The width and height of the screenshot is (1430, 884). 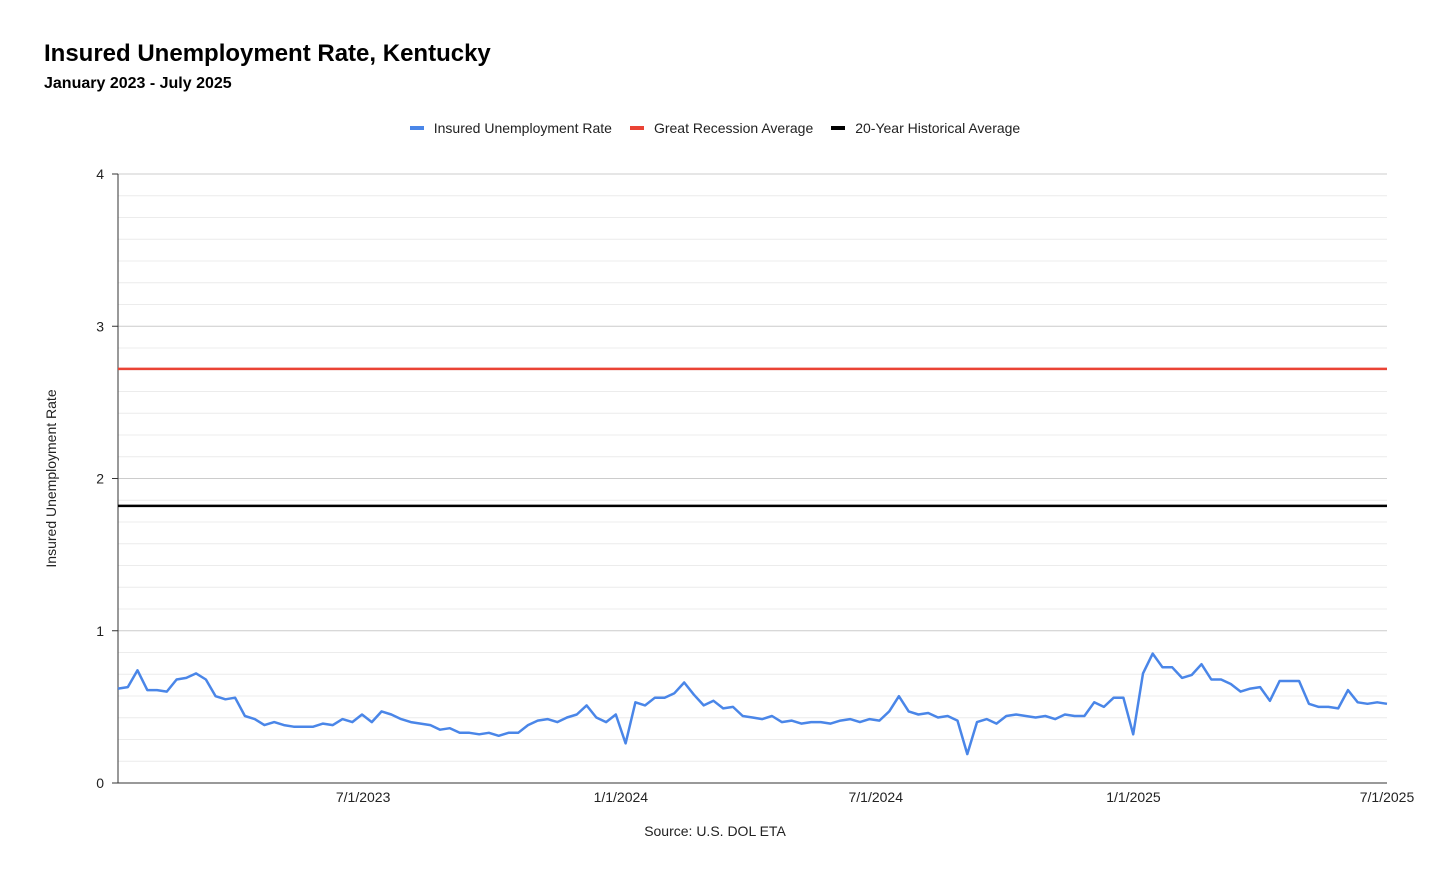 I want to click on x-tick-label: 7/1/2024, so click(x=876, y=797).